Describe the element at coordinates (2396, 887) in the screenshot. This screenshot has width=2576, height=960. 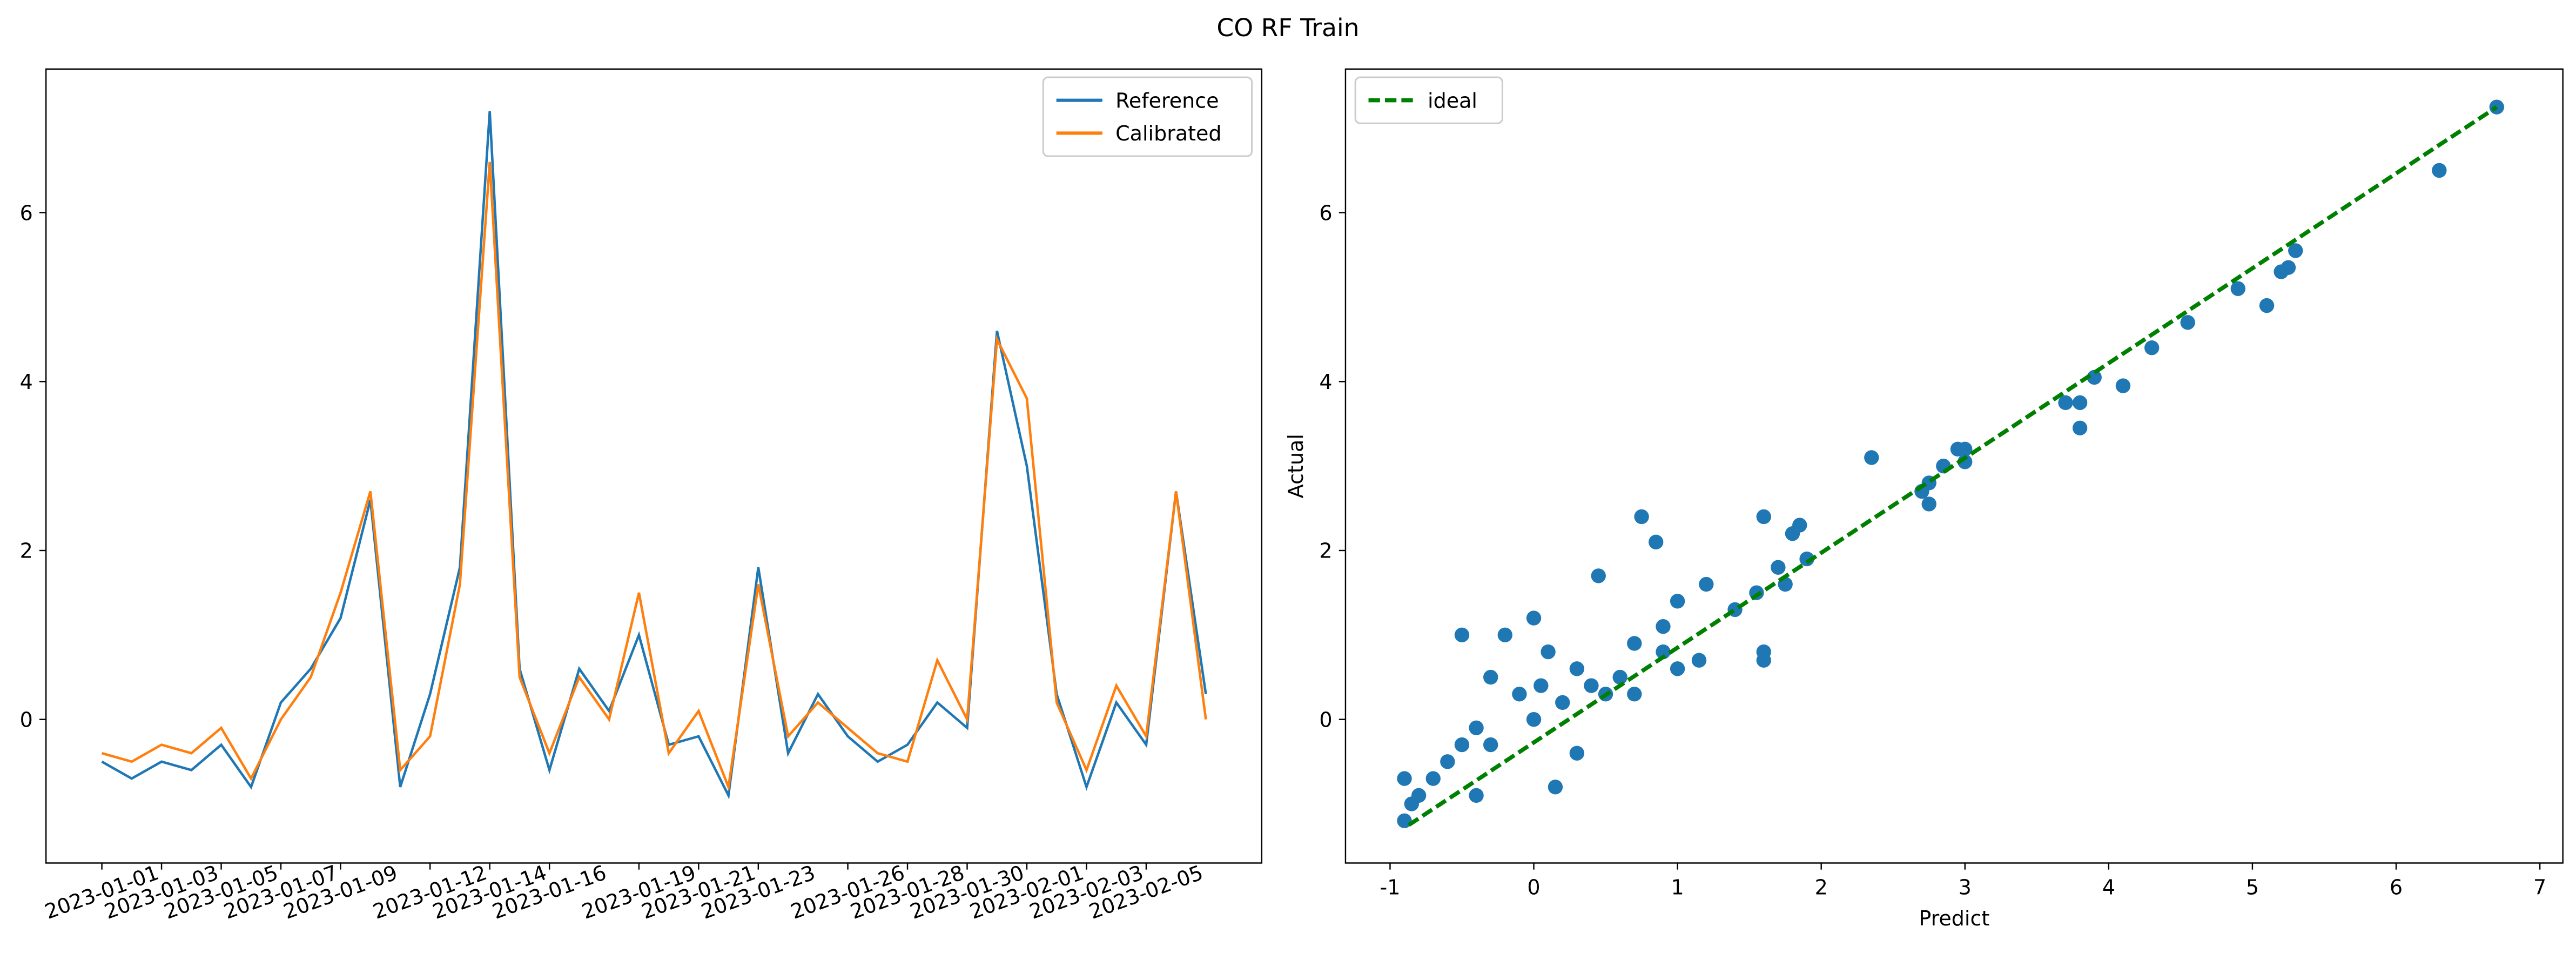
I see `x-tick-label: 6` at that location.